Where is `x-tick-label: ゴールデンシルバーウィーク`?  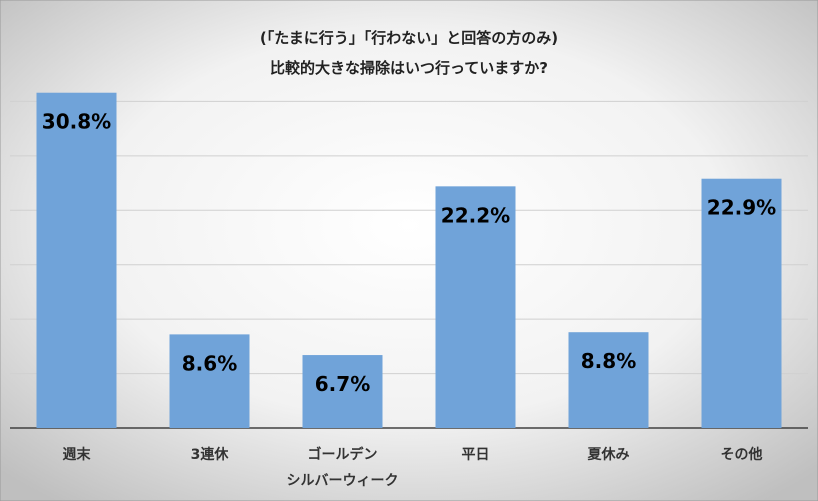 x-tick-label: ゴールデンシルバーウィーク is located at coordinates (343, 467).